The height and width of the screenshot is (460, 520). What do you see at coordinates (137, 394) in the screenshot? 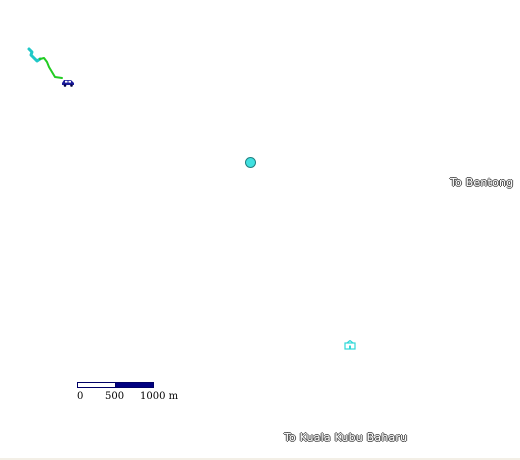
I see `scale-bar: 0 500 1000 m` at bounding box center [137, 394].